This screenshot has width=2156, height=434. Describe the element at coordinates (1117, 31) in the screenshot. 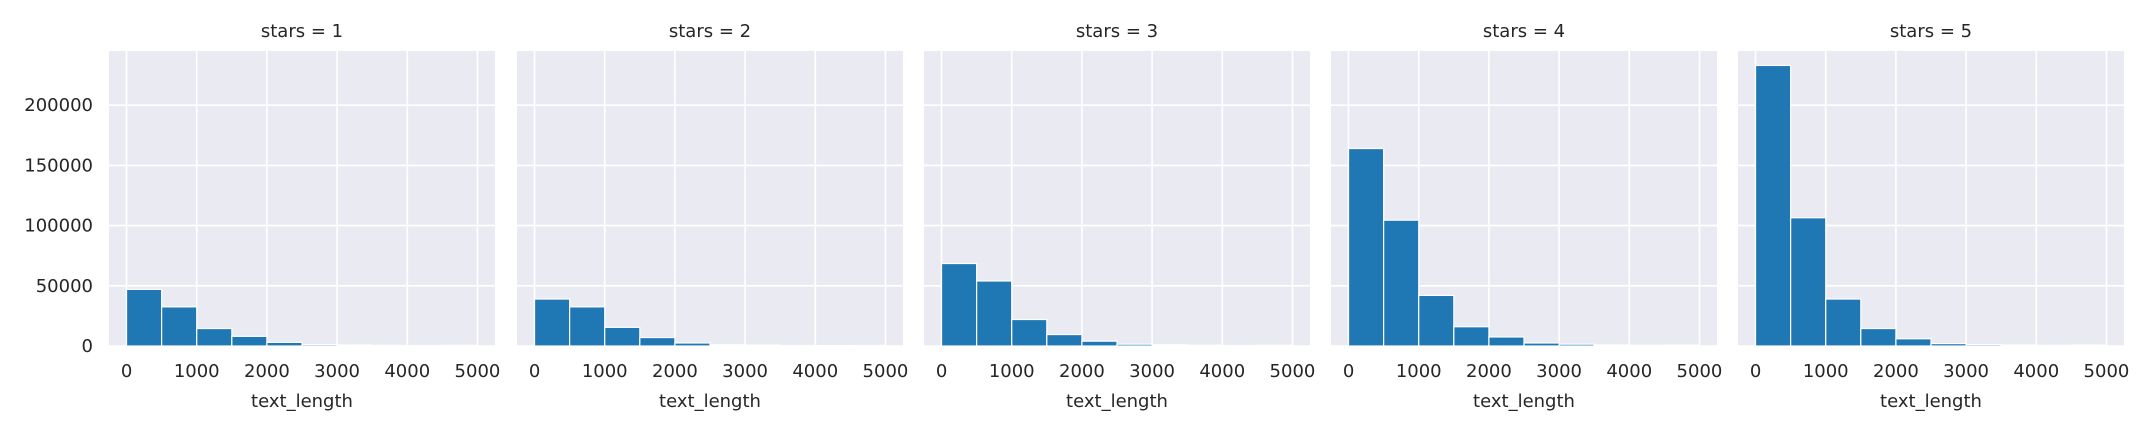

I see `facet-title: stars = 3` at that location.